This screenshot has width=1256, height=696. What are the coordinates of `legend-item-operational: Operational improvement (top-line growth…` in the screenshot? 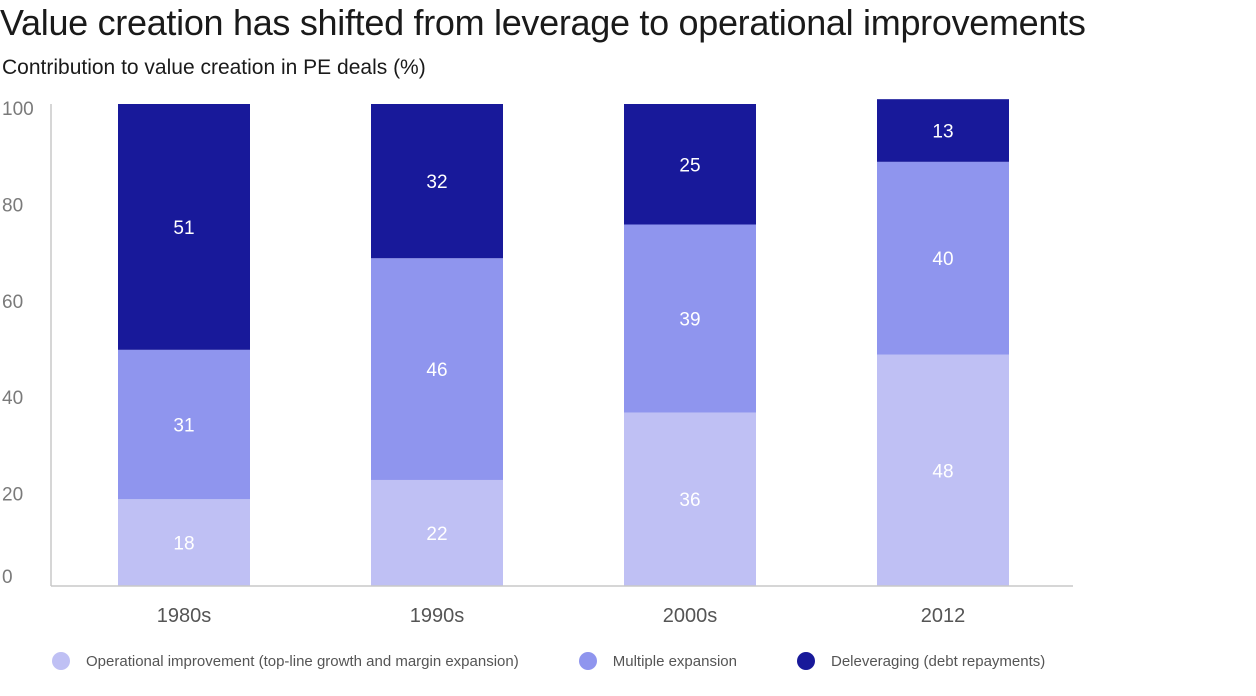 It's located at (285, 661).